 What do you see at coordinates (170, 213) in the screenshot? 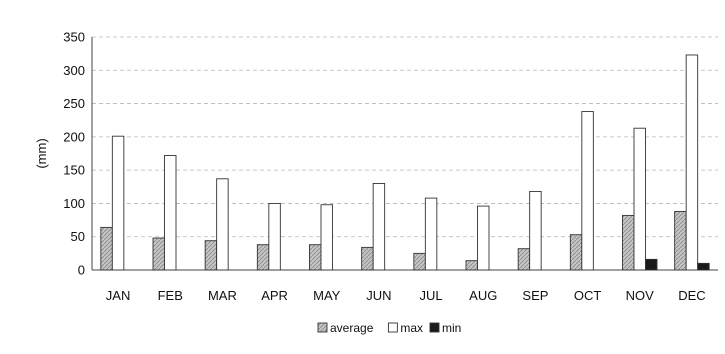
I see `bar-max-feb` at bounding box center [170, 213].